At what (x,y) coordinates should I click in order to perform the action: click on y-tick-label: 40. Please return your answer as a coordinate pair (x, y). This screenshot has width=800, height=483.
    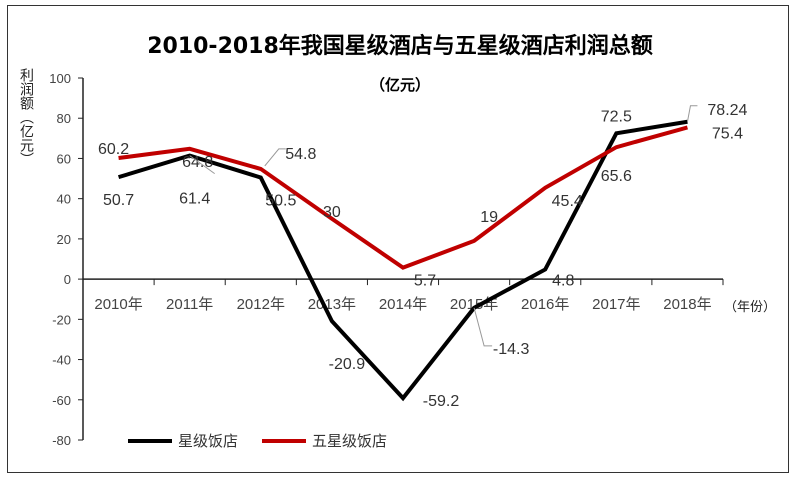
    Looking at the image, I should click on (64, 199).